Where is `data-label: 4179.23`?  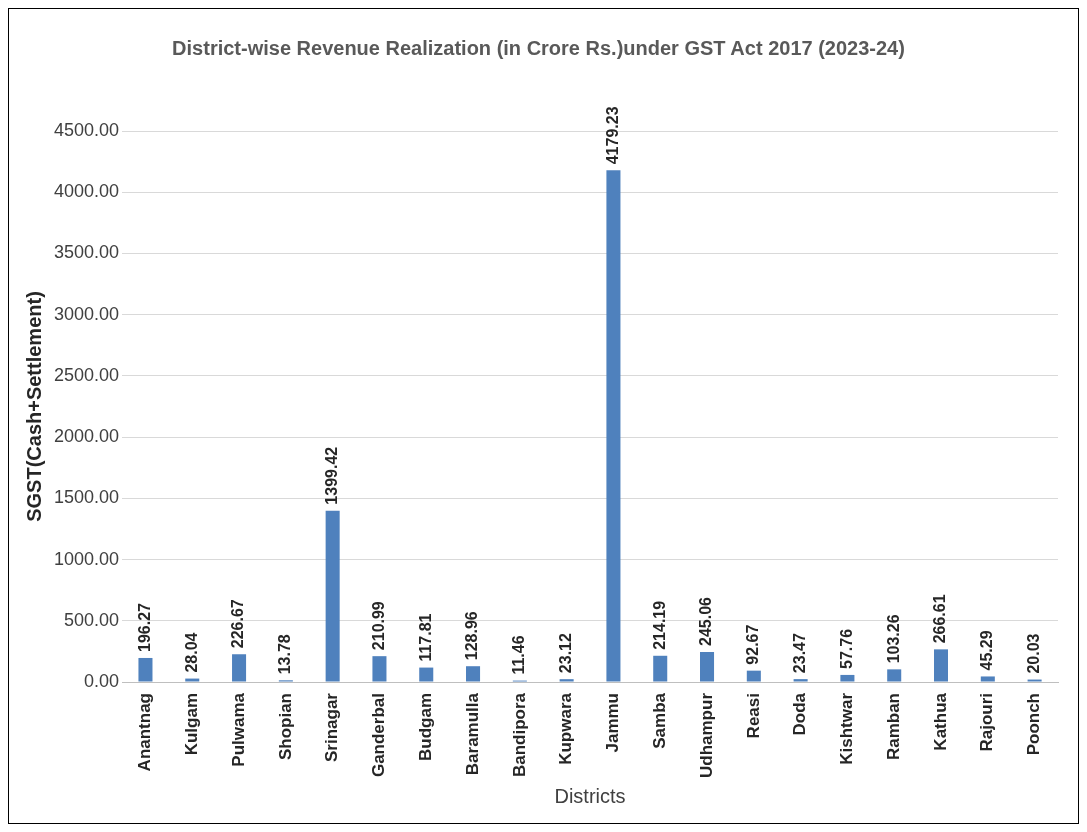
data-label: 4179.23 is located at coordinates (612, 135).